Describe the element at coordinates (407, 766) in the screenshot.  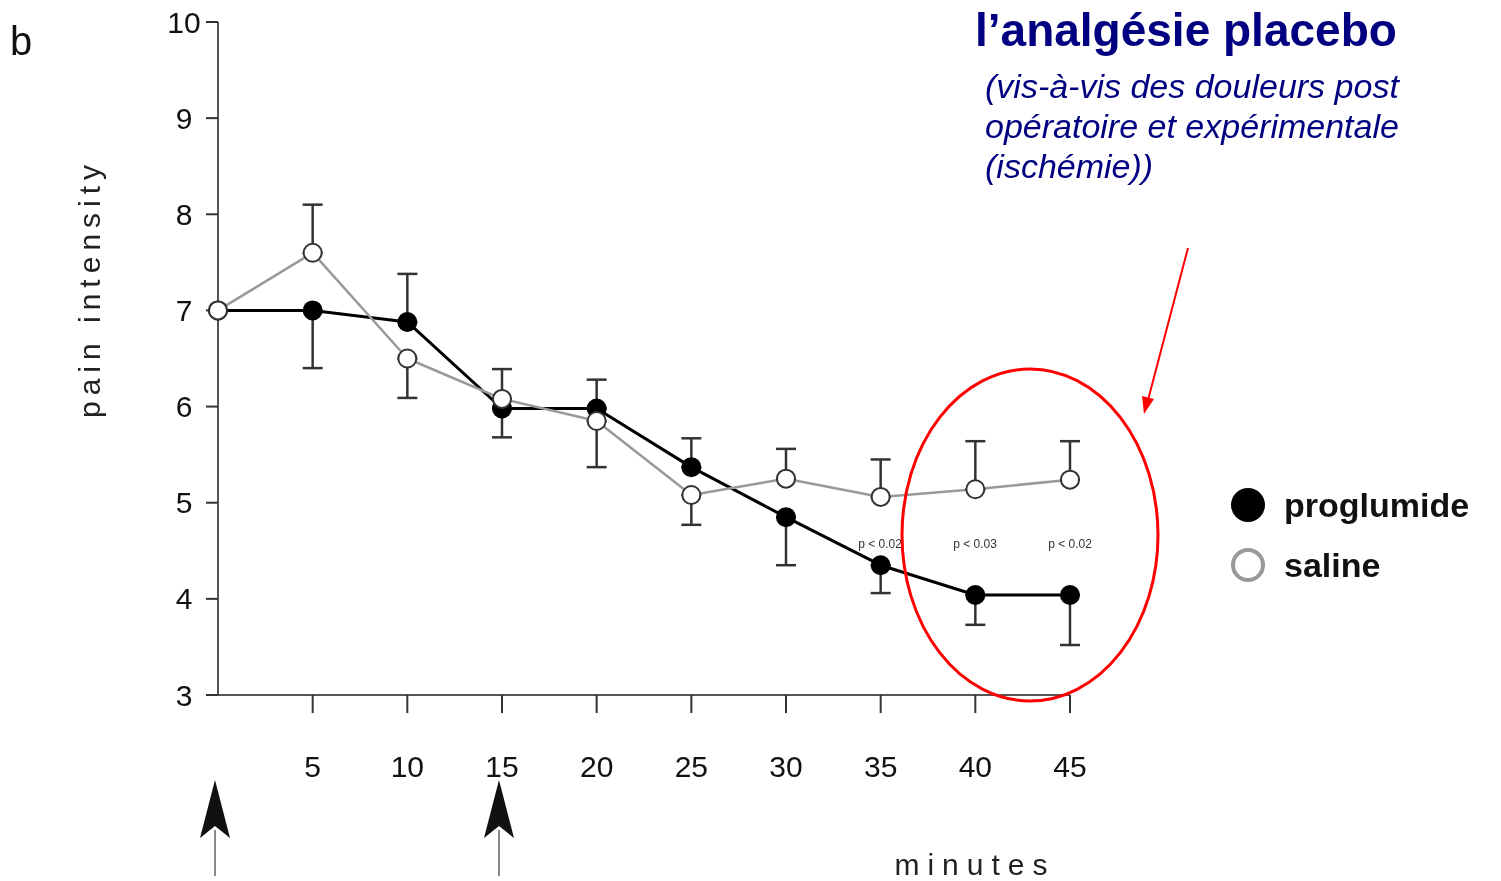
I see `x-tick-label: 10` at that location.